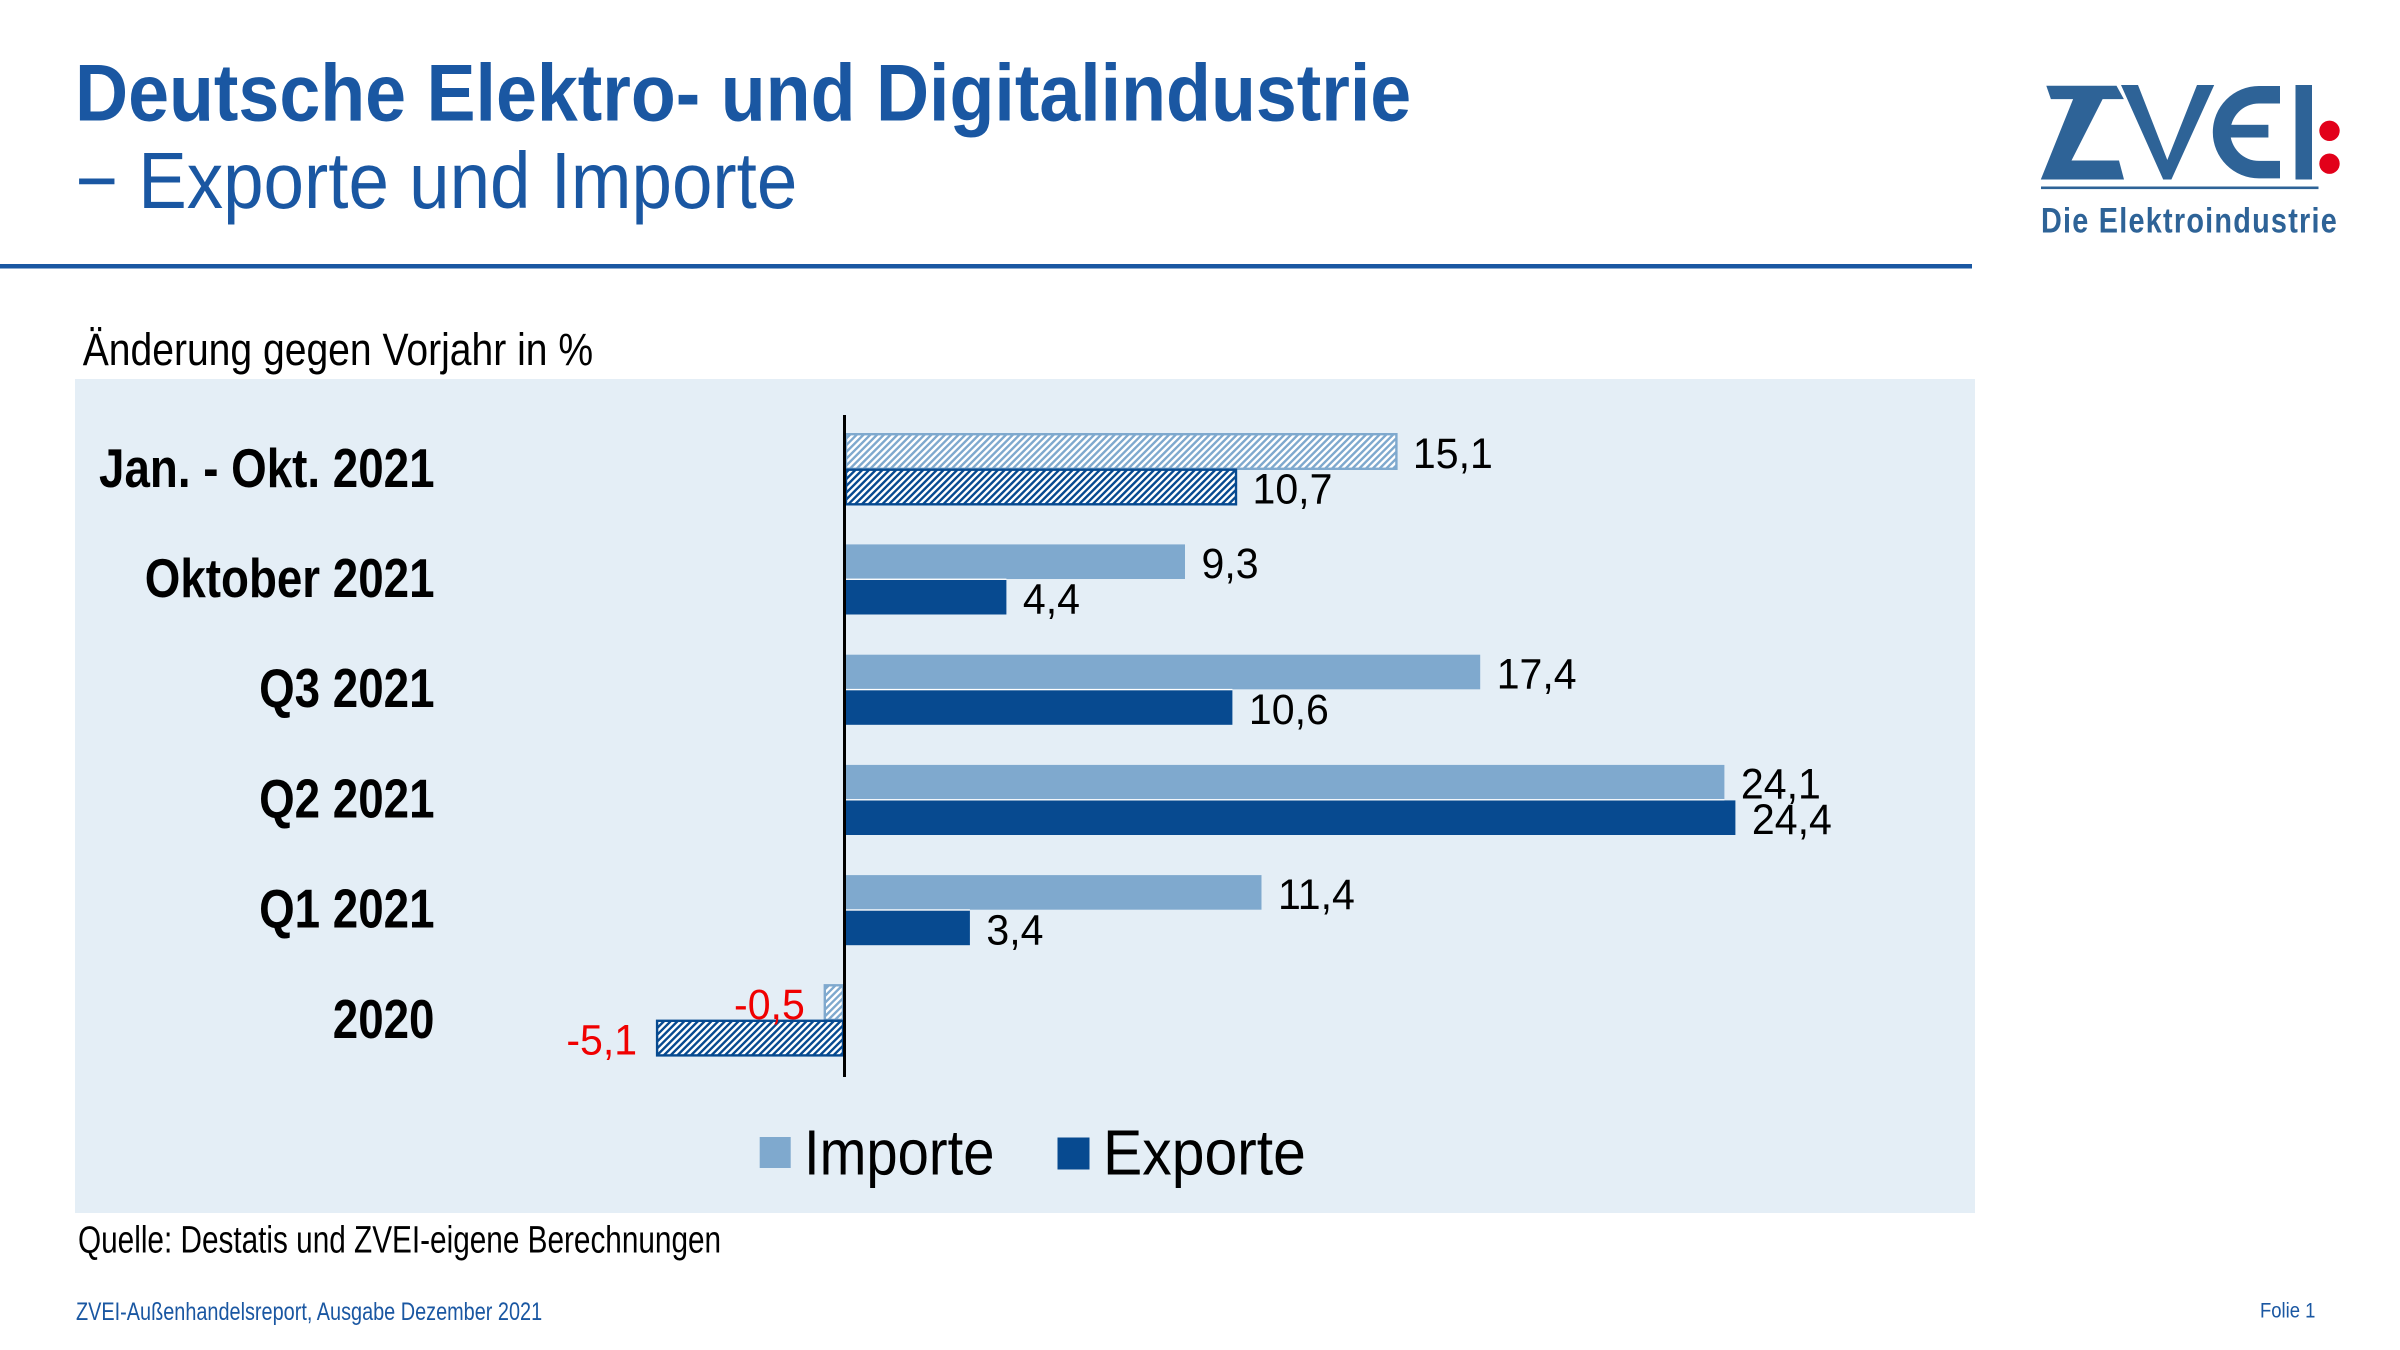  I want to click on svg-text: 17,4, so click(1537, 674).